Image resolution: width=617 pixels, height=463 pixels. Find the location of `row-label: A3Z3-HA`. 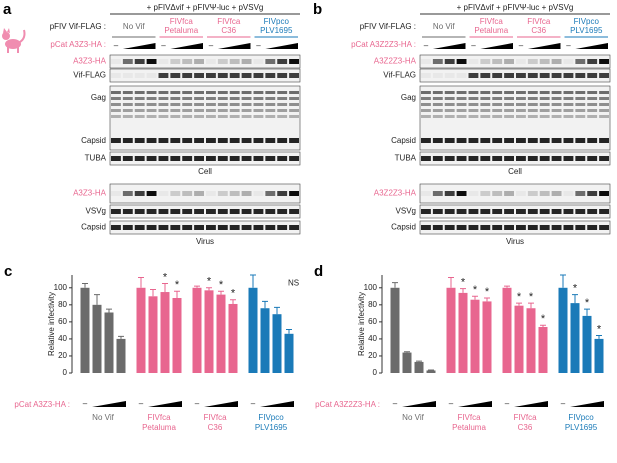

row-label: A3Z3-HA is located at coordinates (90, 61).